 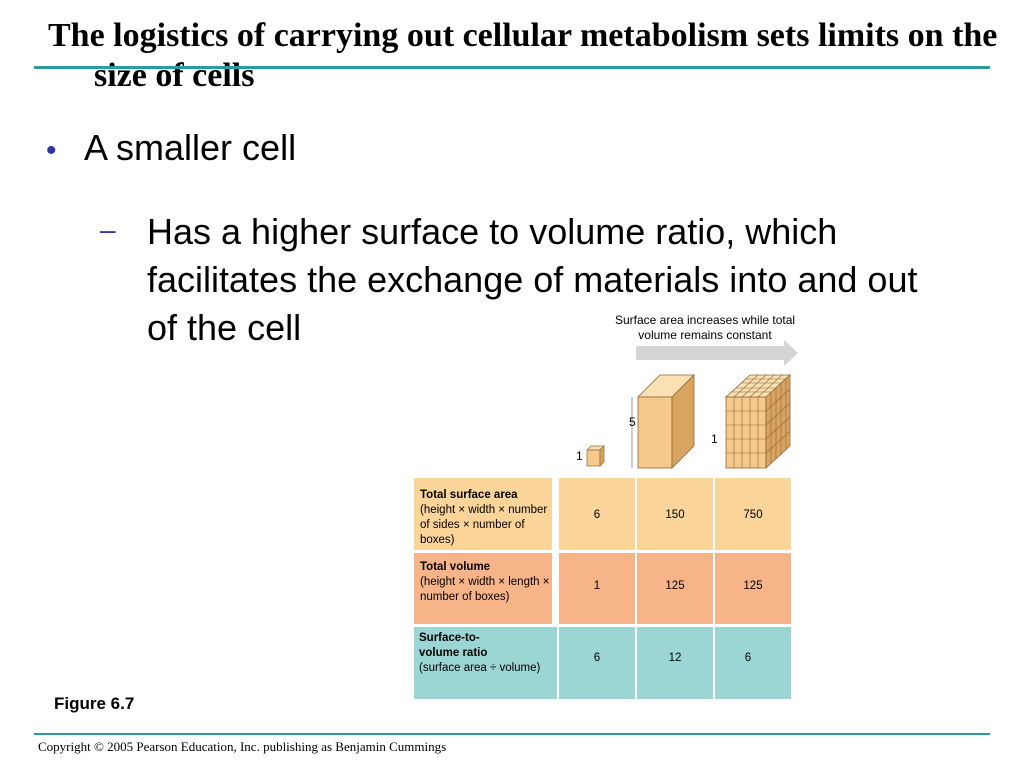 What do you see at coordinates (455, 567) in the screenshot?
I see `row-title: Total volume` at bounding box center [455, 567].